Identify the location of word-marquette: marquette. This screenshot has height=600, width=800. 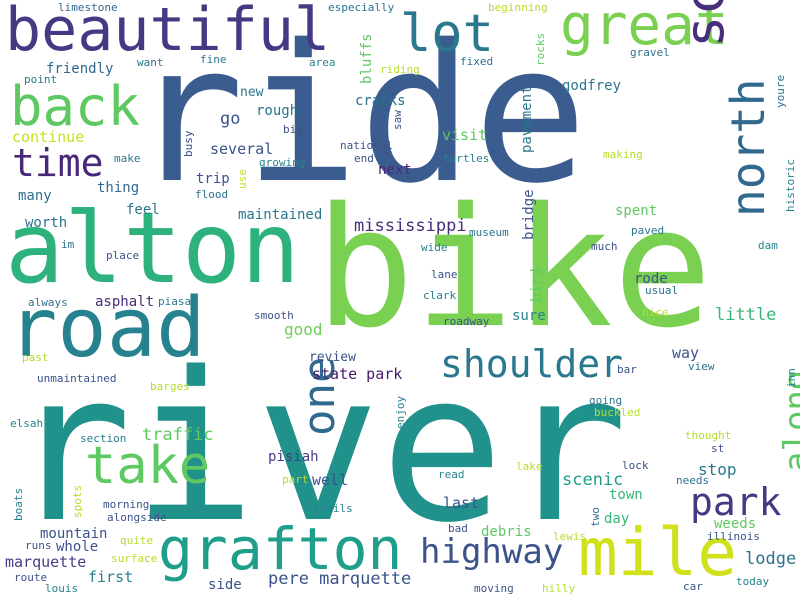
(46, 562).